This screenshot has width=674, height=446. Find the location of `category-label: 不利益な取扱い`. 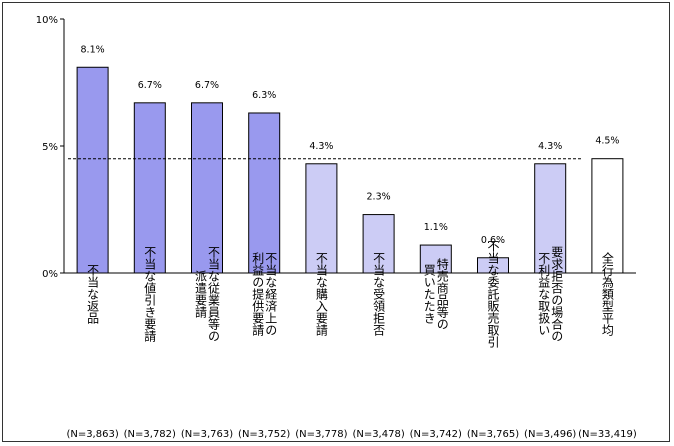

category-label: 不利益な取扱い is located at coordinates (544, 294).